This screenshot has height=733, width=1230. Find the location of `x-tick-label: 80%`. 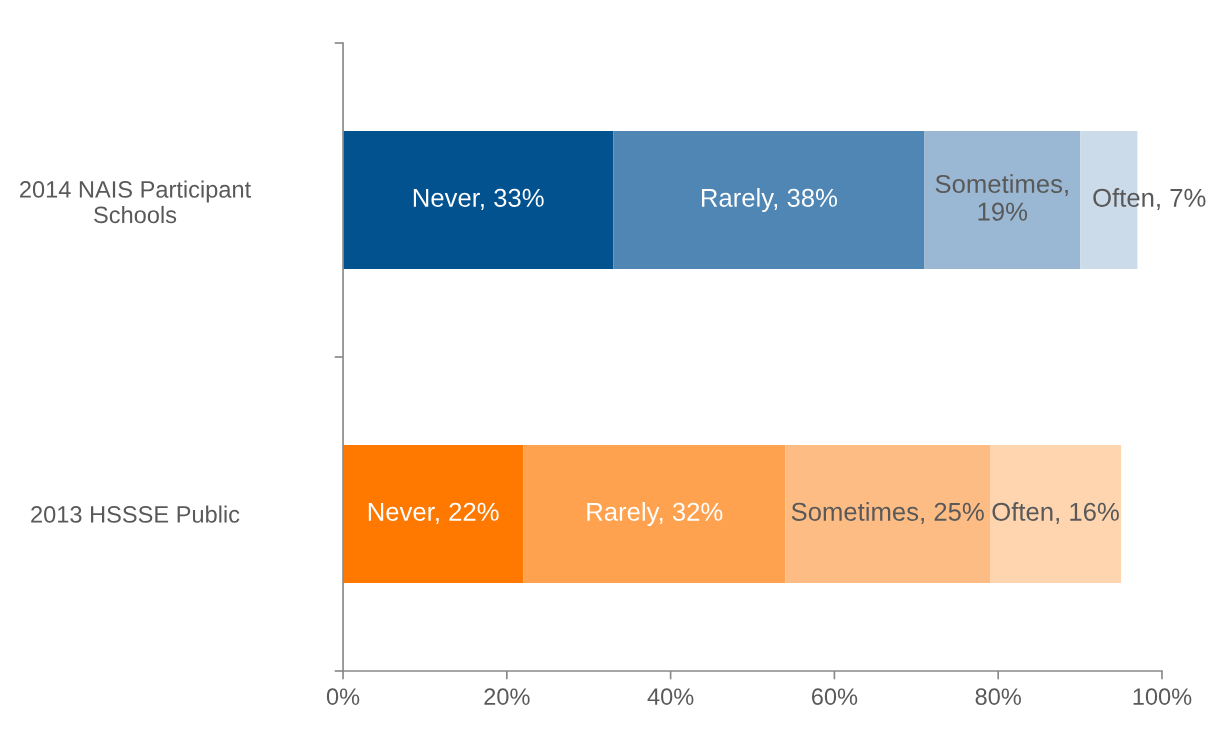

x-tick-label: 80% is located at coordinates (998, 696).